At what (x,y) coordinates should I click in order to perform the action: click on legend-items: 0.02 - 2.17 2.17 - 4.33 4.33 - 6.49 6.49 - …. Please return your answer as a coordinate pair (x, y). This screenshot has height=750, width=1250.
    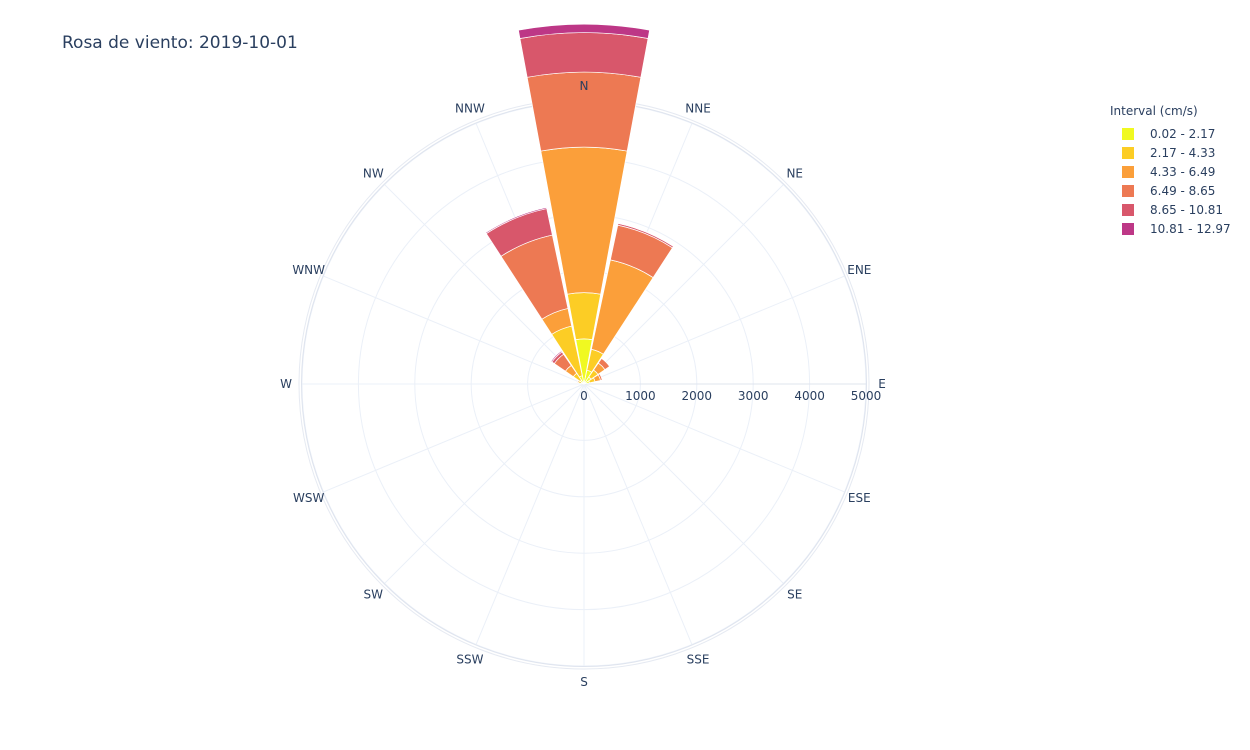
    Looking at the image, I should click on (1170, 181).